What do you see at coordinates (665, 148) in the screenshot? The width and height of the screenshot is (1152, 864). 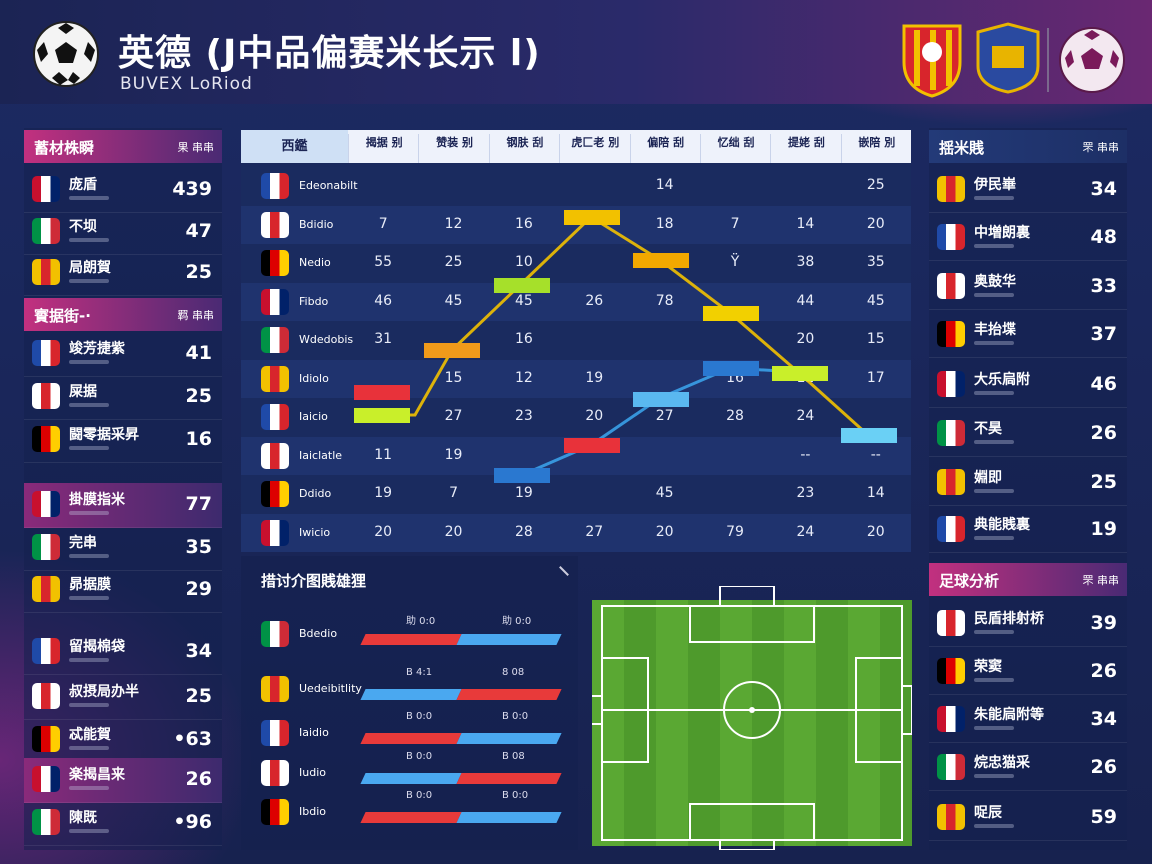 I see `column-header: 偏陪 刮` at bounding box center [665, 148].